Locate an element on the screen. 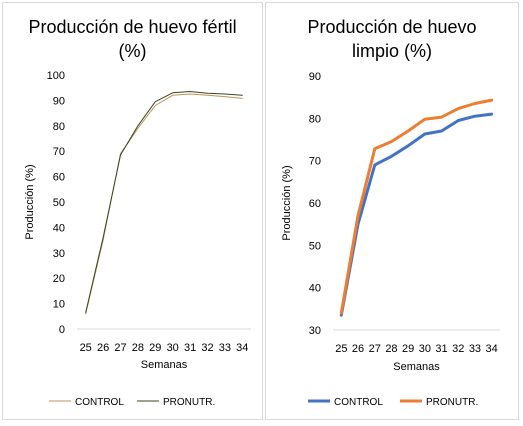  y-tick-label: 10 is located at coordinates (59, 305).